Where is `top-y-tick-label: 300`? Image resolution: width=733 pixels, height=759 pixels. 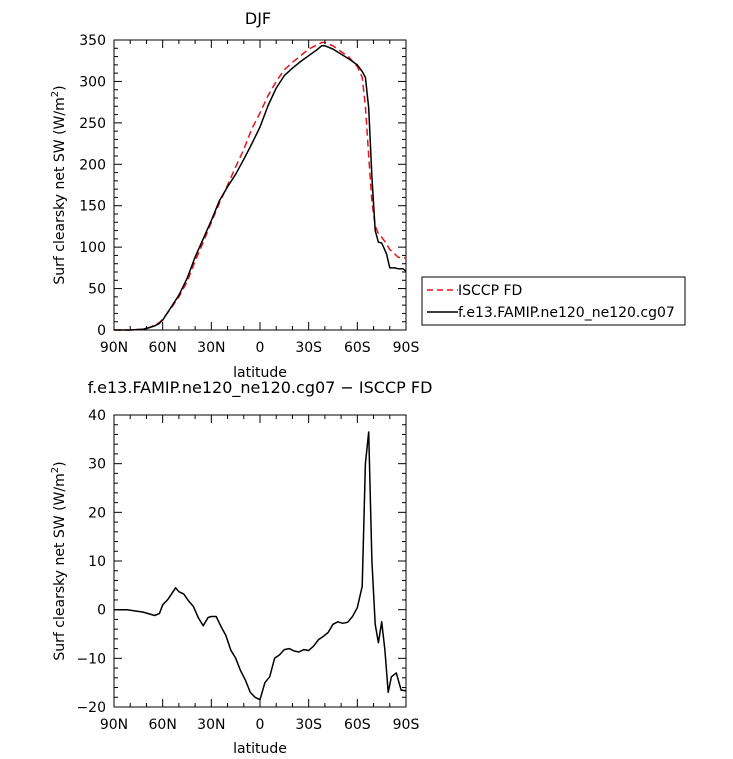 top-y-tick-label: 300 is located at coordinates (92, 82).